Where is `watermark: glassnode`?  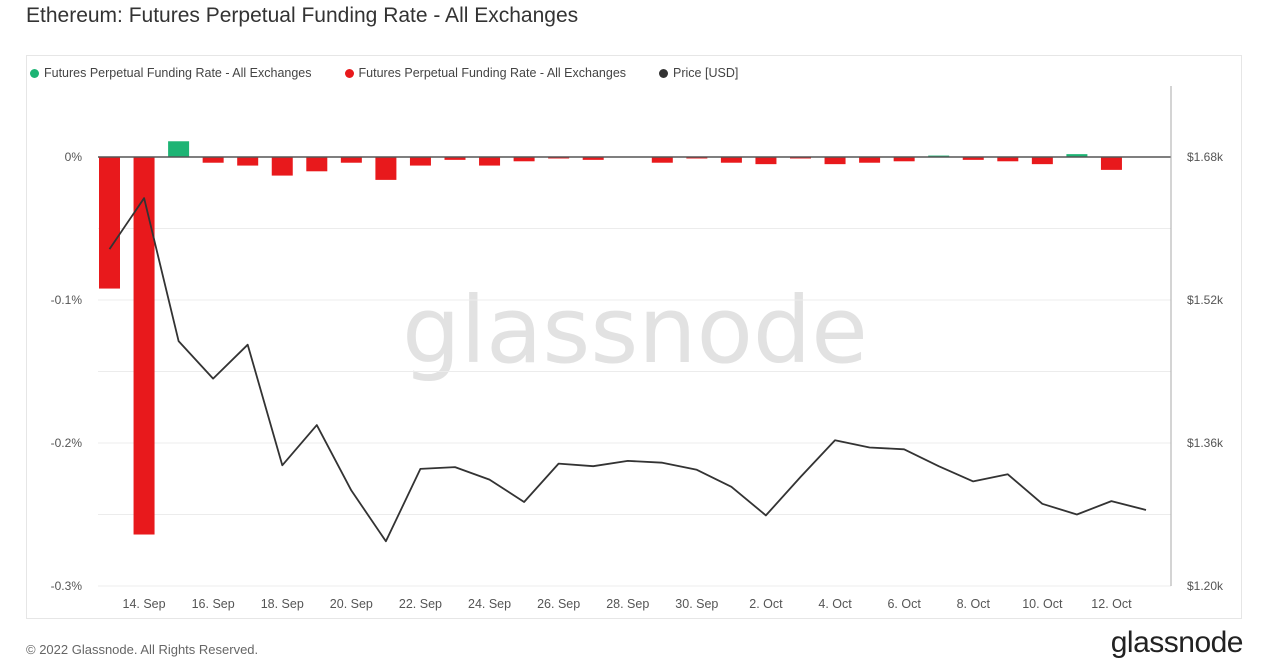
watermark: glassnode is located at coordinates (635, 330).